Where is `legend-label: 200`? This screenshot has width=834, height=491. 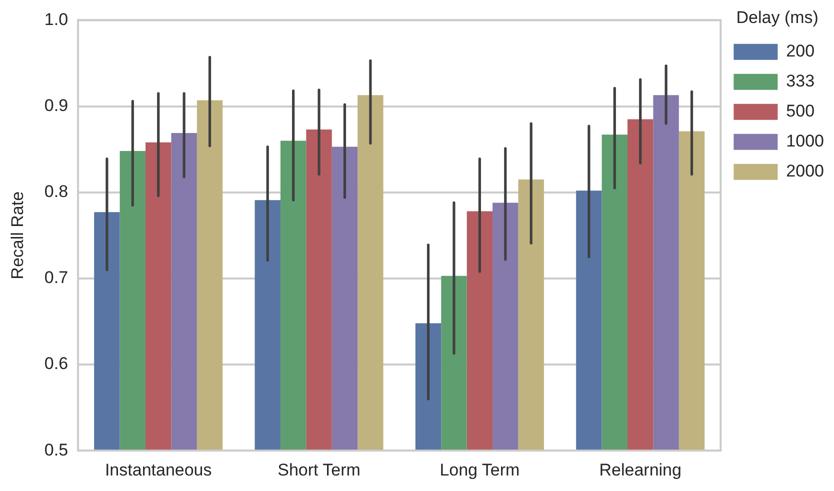 legend-label: 200 is located at coordinates (800, 51).